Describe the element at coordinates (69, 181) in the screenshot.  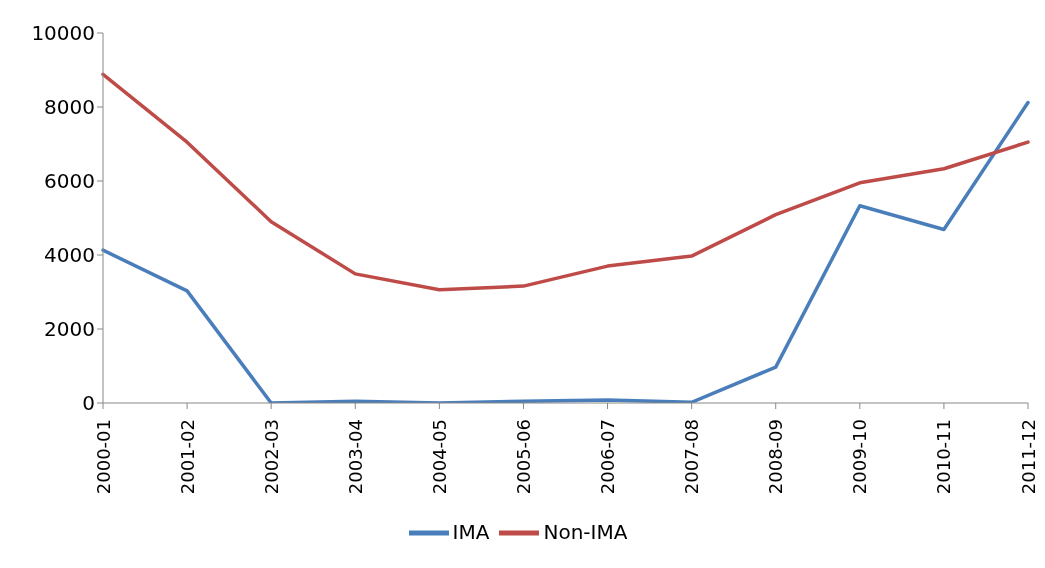
I see `y-tick-label: 6000` at that location.